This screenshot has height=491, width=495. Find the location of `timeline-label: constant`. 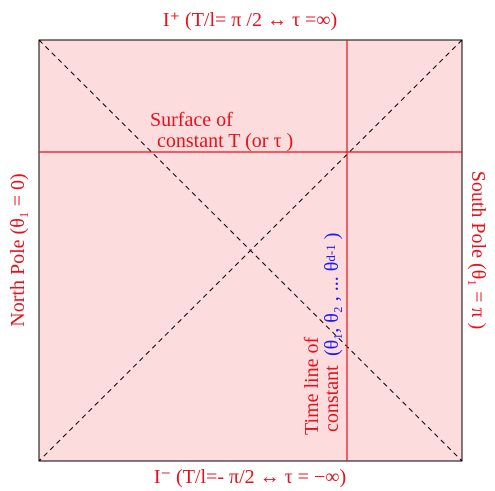

timeline-label: constant is located at coordinates (332, 398).